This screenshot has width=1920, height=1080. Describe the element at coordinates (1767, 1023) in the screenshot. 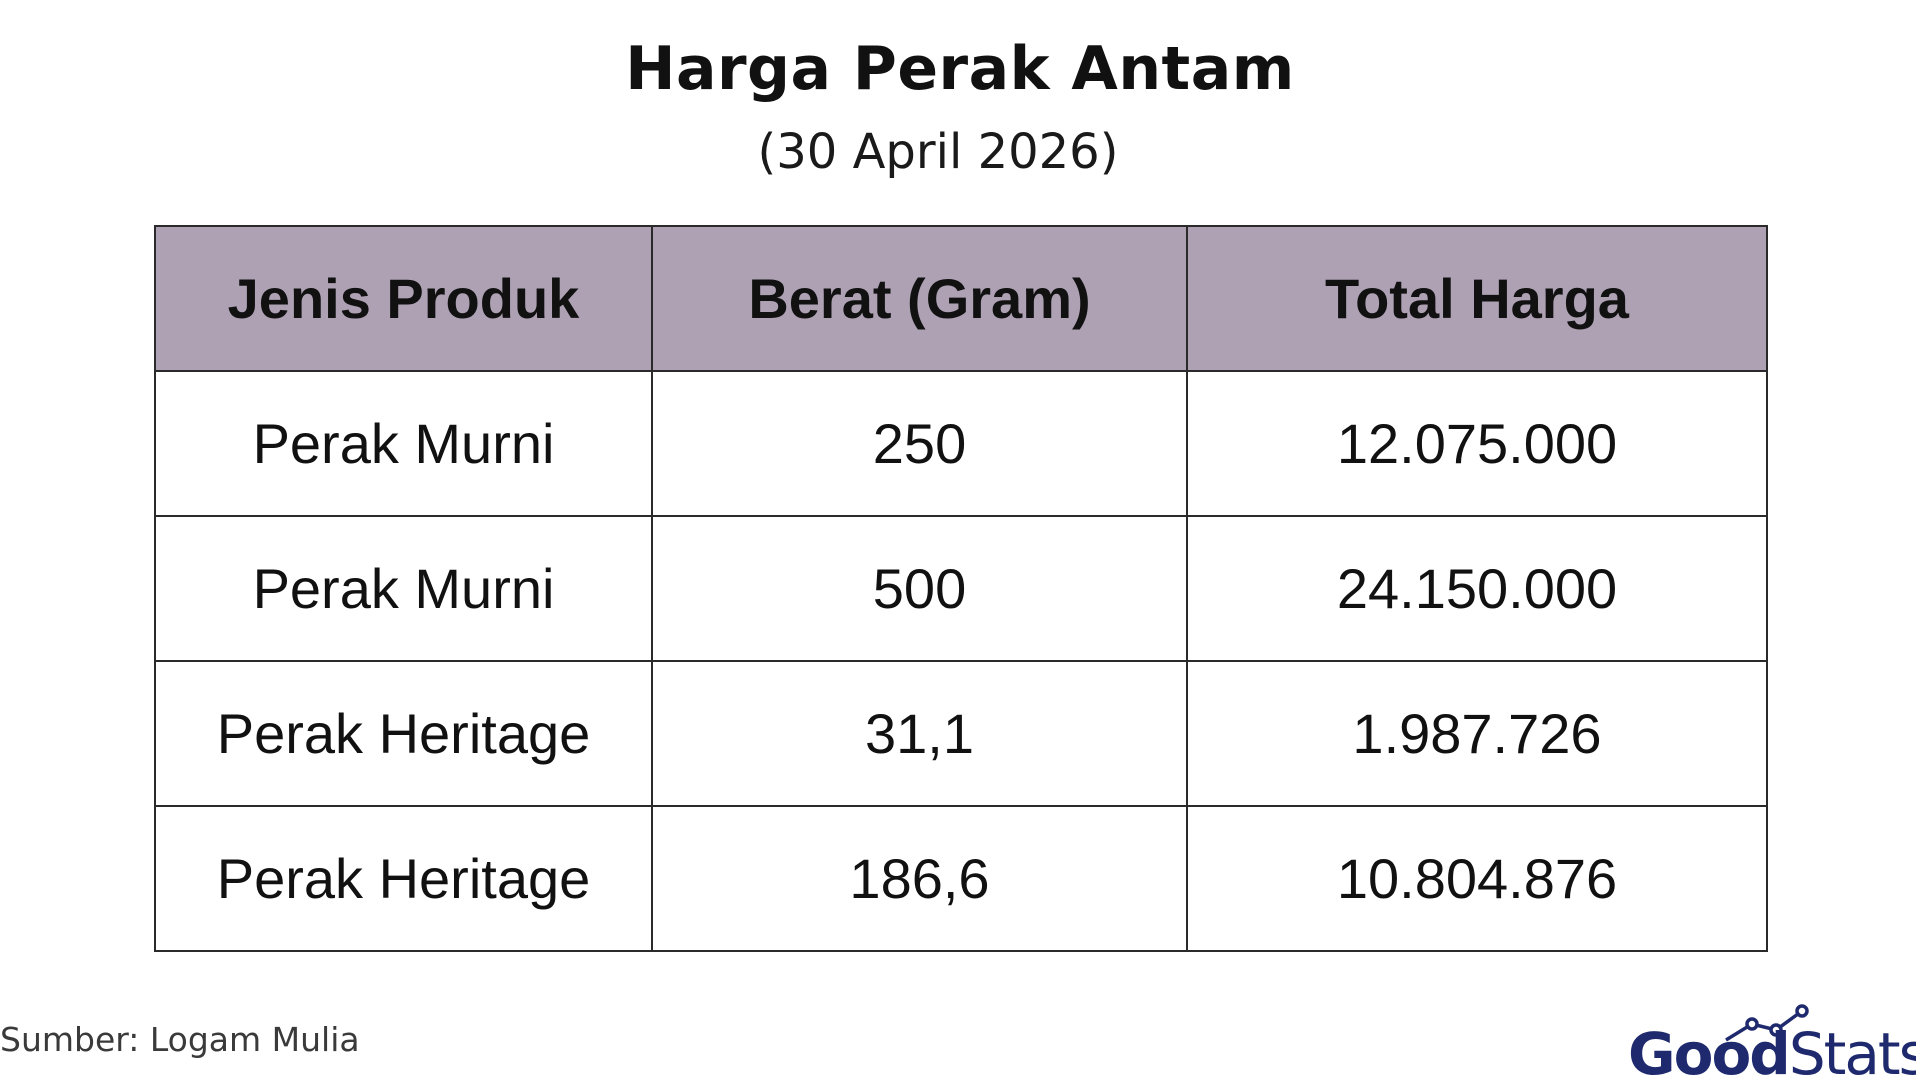

I see `trend-line-icon` at that location.